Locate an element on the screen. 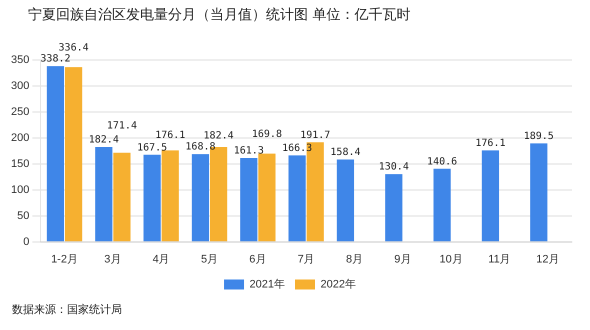  x-tick-label: 9月 is located at coordinates (403, 259).